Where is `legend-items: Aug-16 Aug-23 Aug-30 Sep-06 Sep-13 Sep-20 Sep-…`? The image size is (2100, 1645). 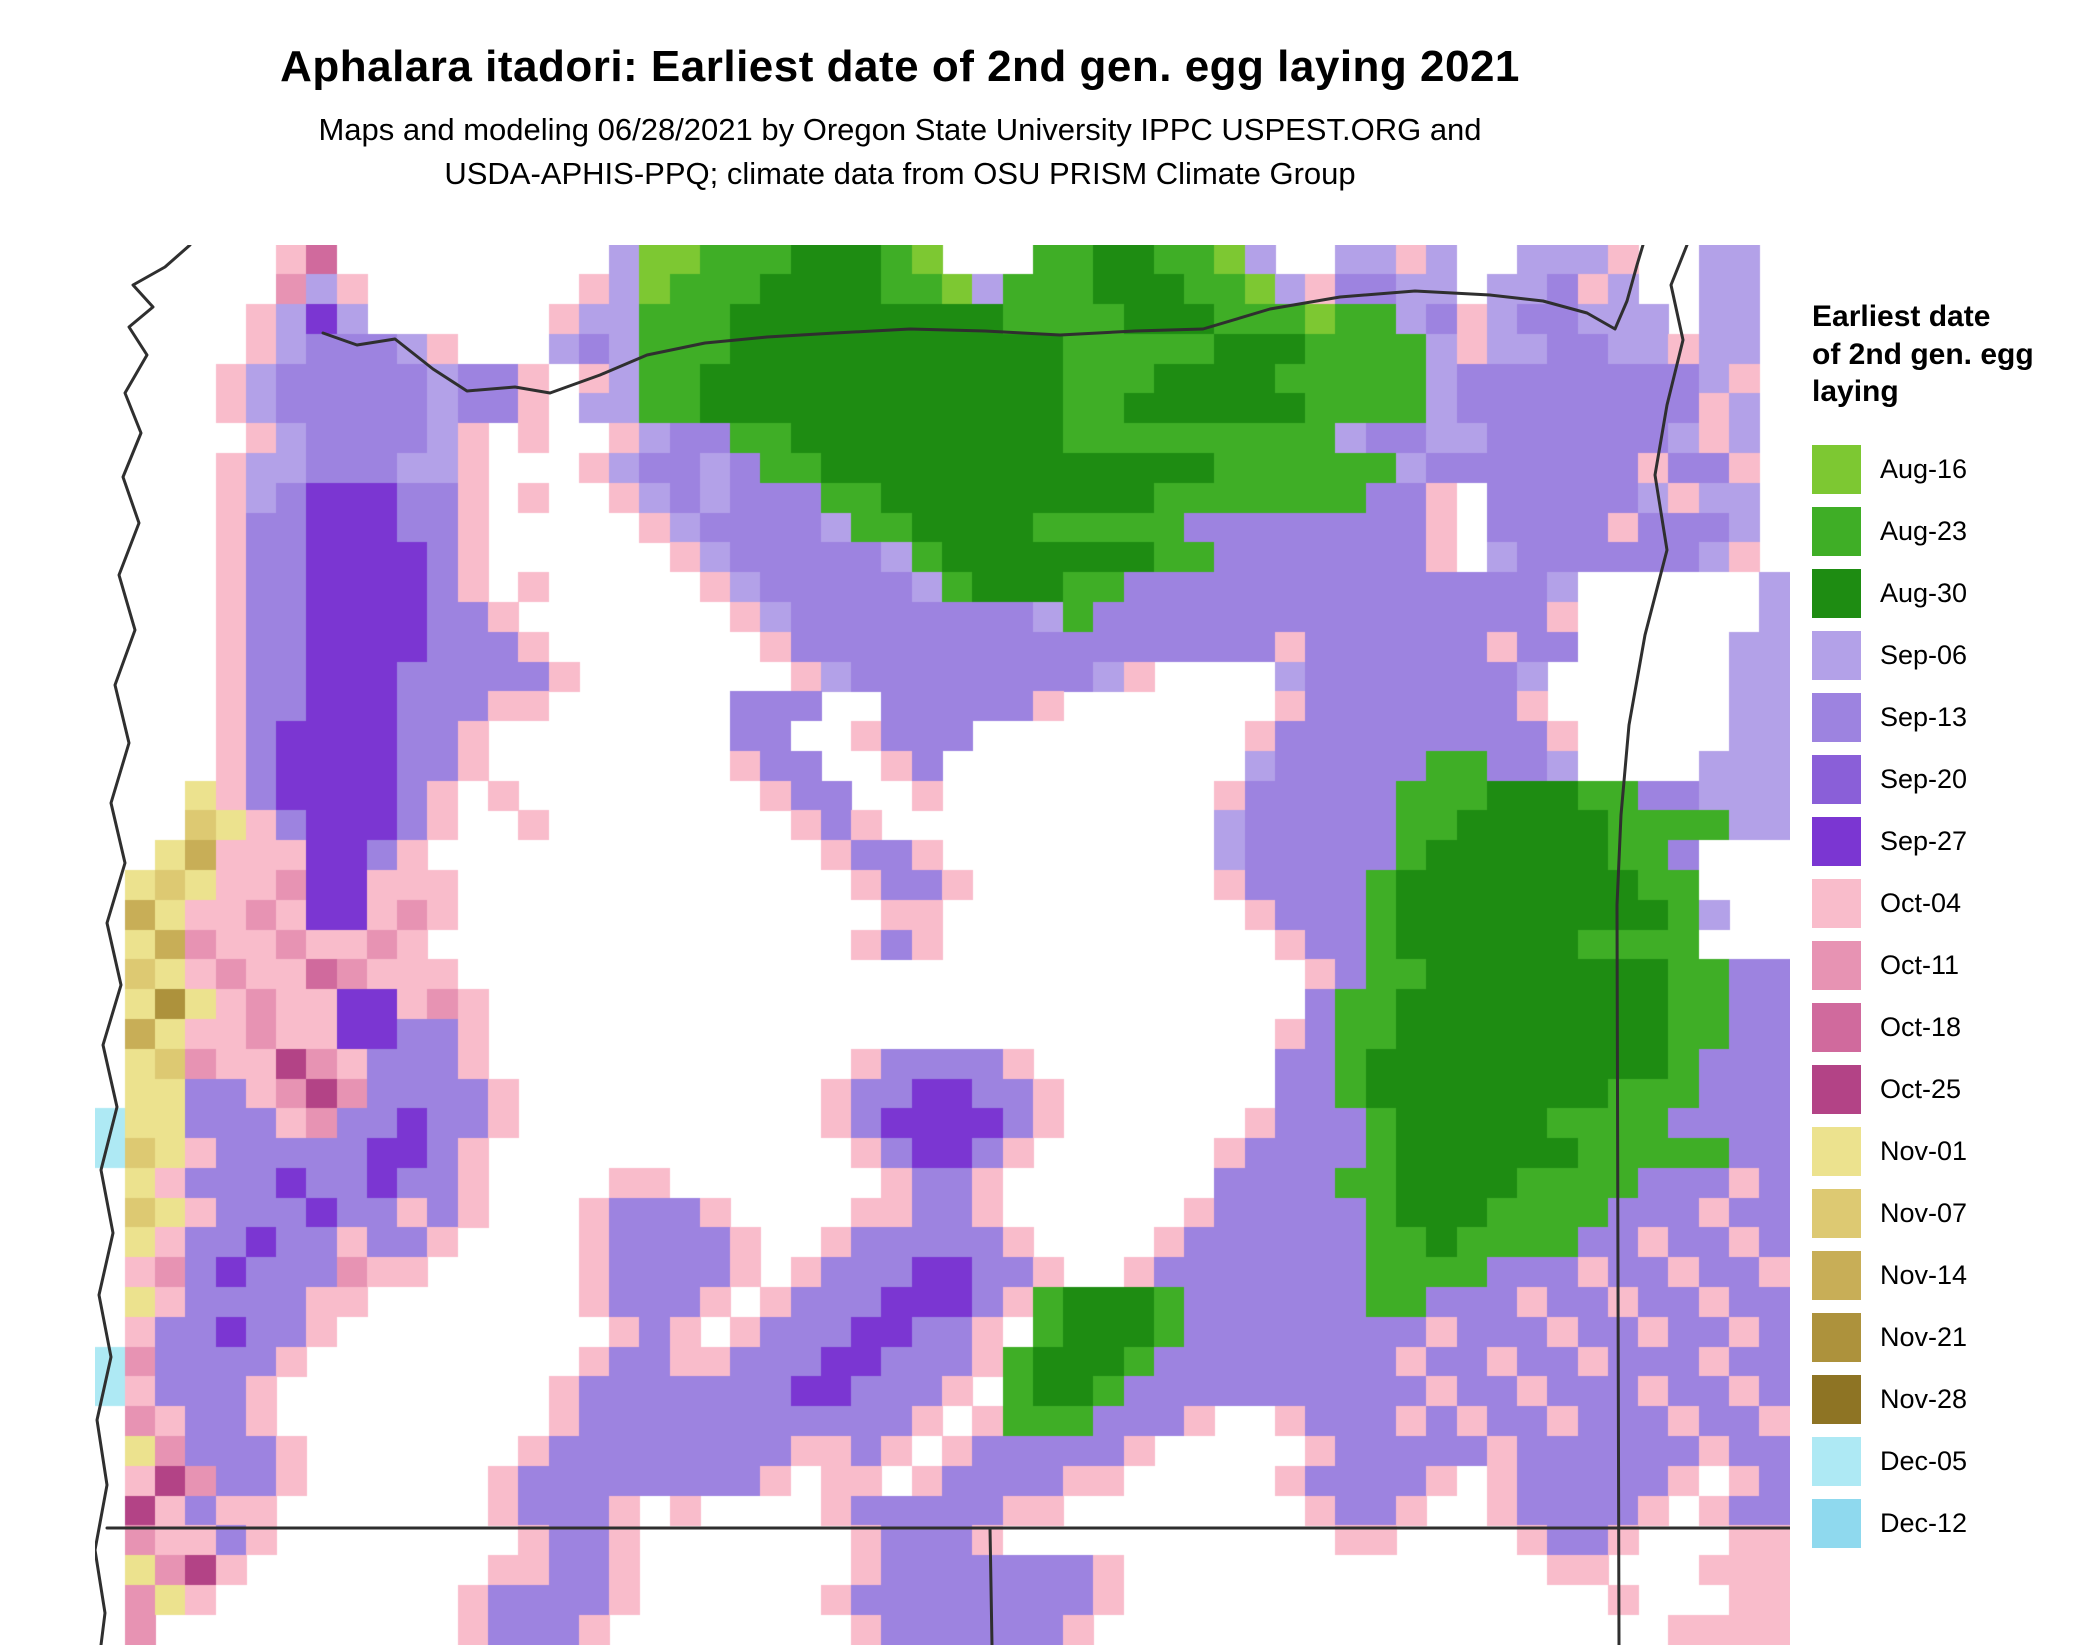
legend-items: Aug-16 Aug-23 Aug-30 Sep-06 Sep-13 Sep-20 Sep-… is located at coordinates (1955, 996).